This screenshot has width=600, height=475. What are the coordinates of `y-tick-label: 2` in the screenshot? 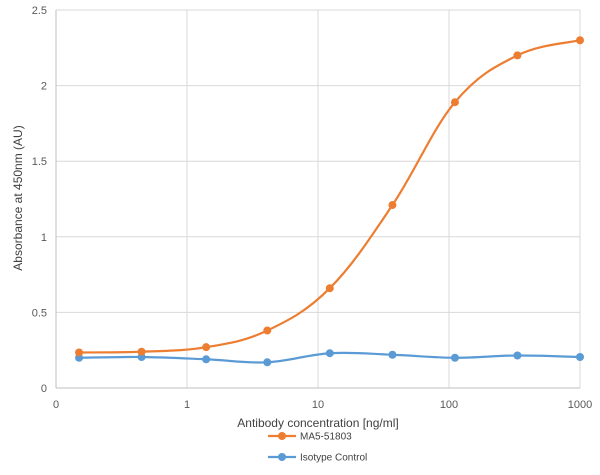 It's located at (44, 87).